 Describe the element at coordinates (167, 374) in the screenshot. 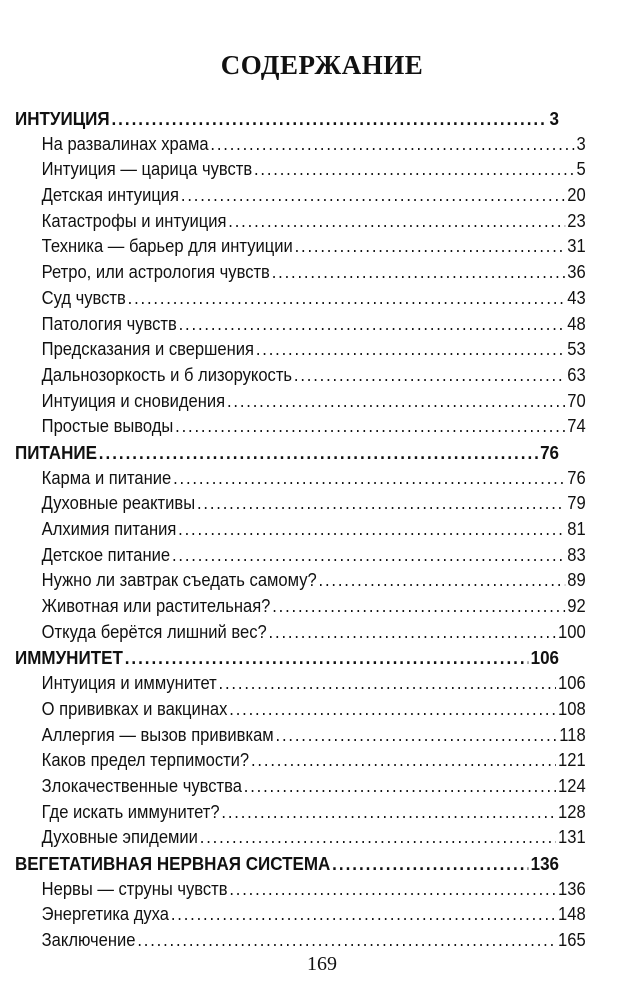

I see `toc-entry-title: Дальнозоркость и б лизорукость` at that location.